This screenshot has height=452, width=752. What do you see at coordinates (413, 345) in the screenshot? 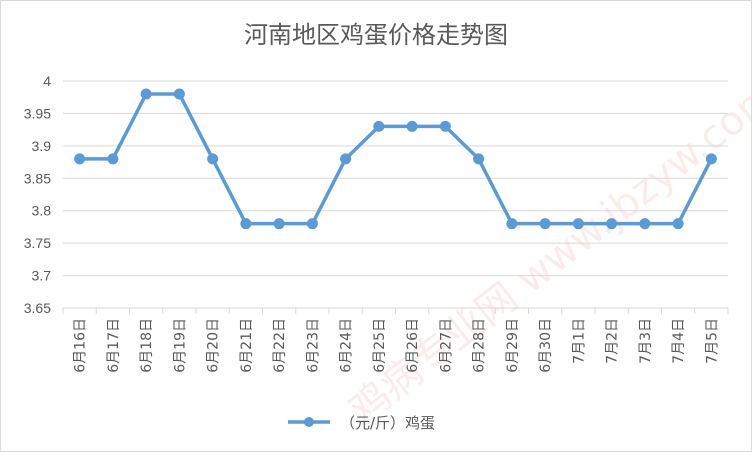
I see `x-tick-label: 6月26日` at bounding box center [413, 345].